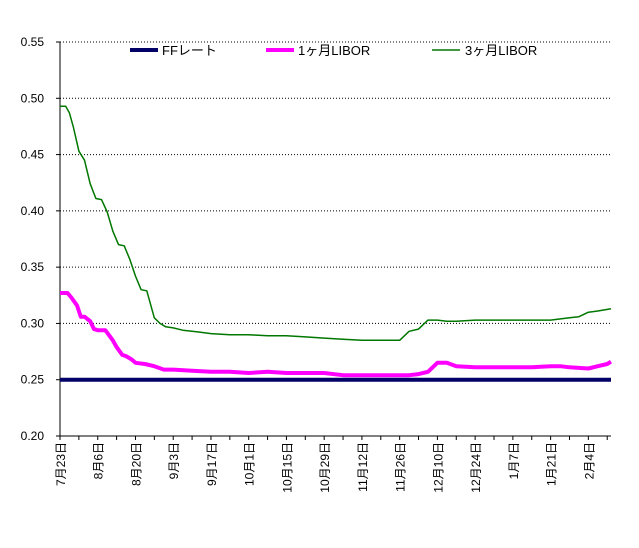 This screenshot has width=639, height=548. I want to click on x-tick-label: 11月26日, so click(401, 467).